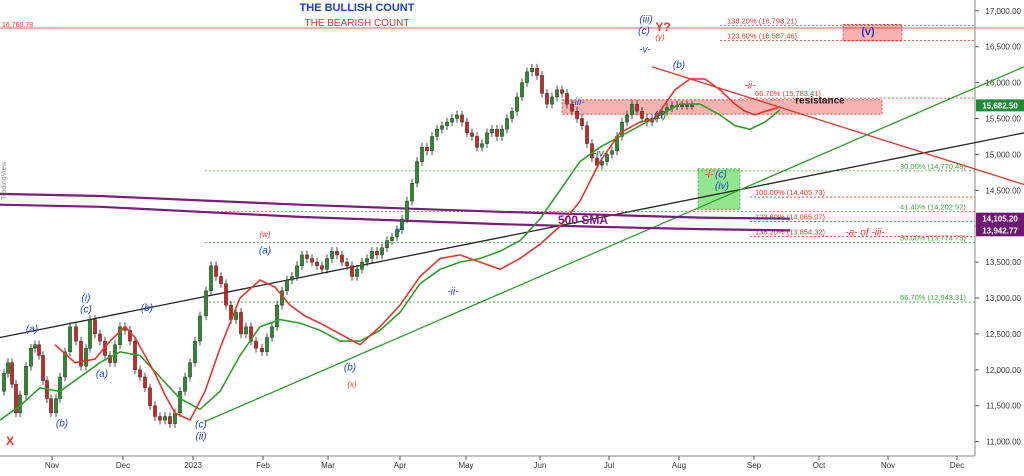 This screenshot has width=1024, height=476. Describe the element at coordinates (17, 25) in the screenshot. I see `price-tag-label: 16,760.78` at that location.